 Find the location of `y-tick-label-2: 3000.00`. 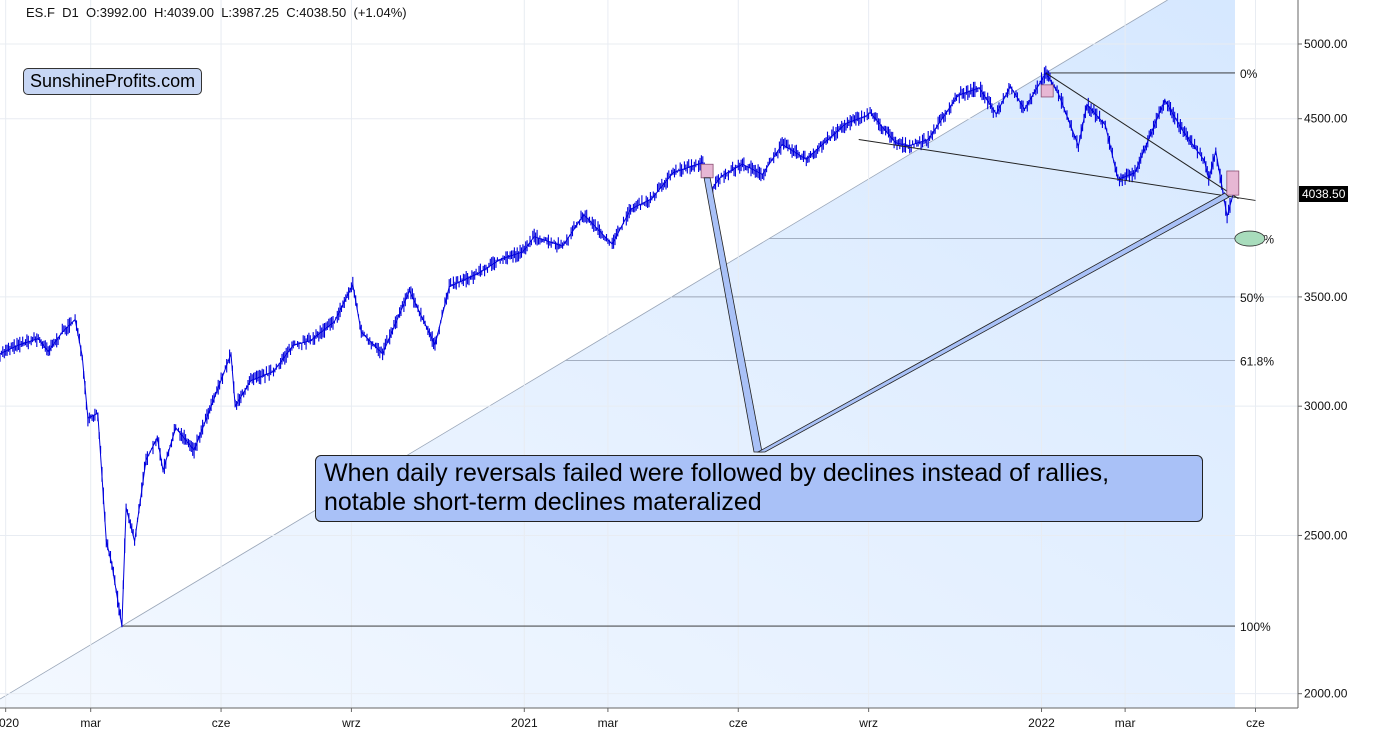

y-tick-label-2: 3000.00 is located at coordinates (1326, 406).